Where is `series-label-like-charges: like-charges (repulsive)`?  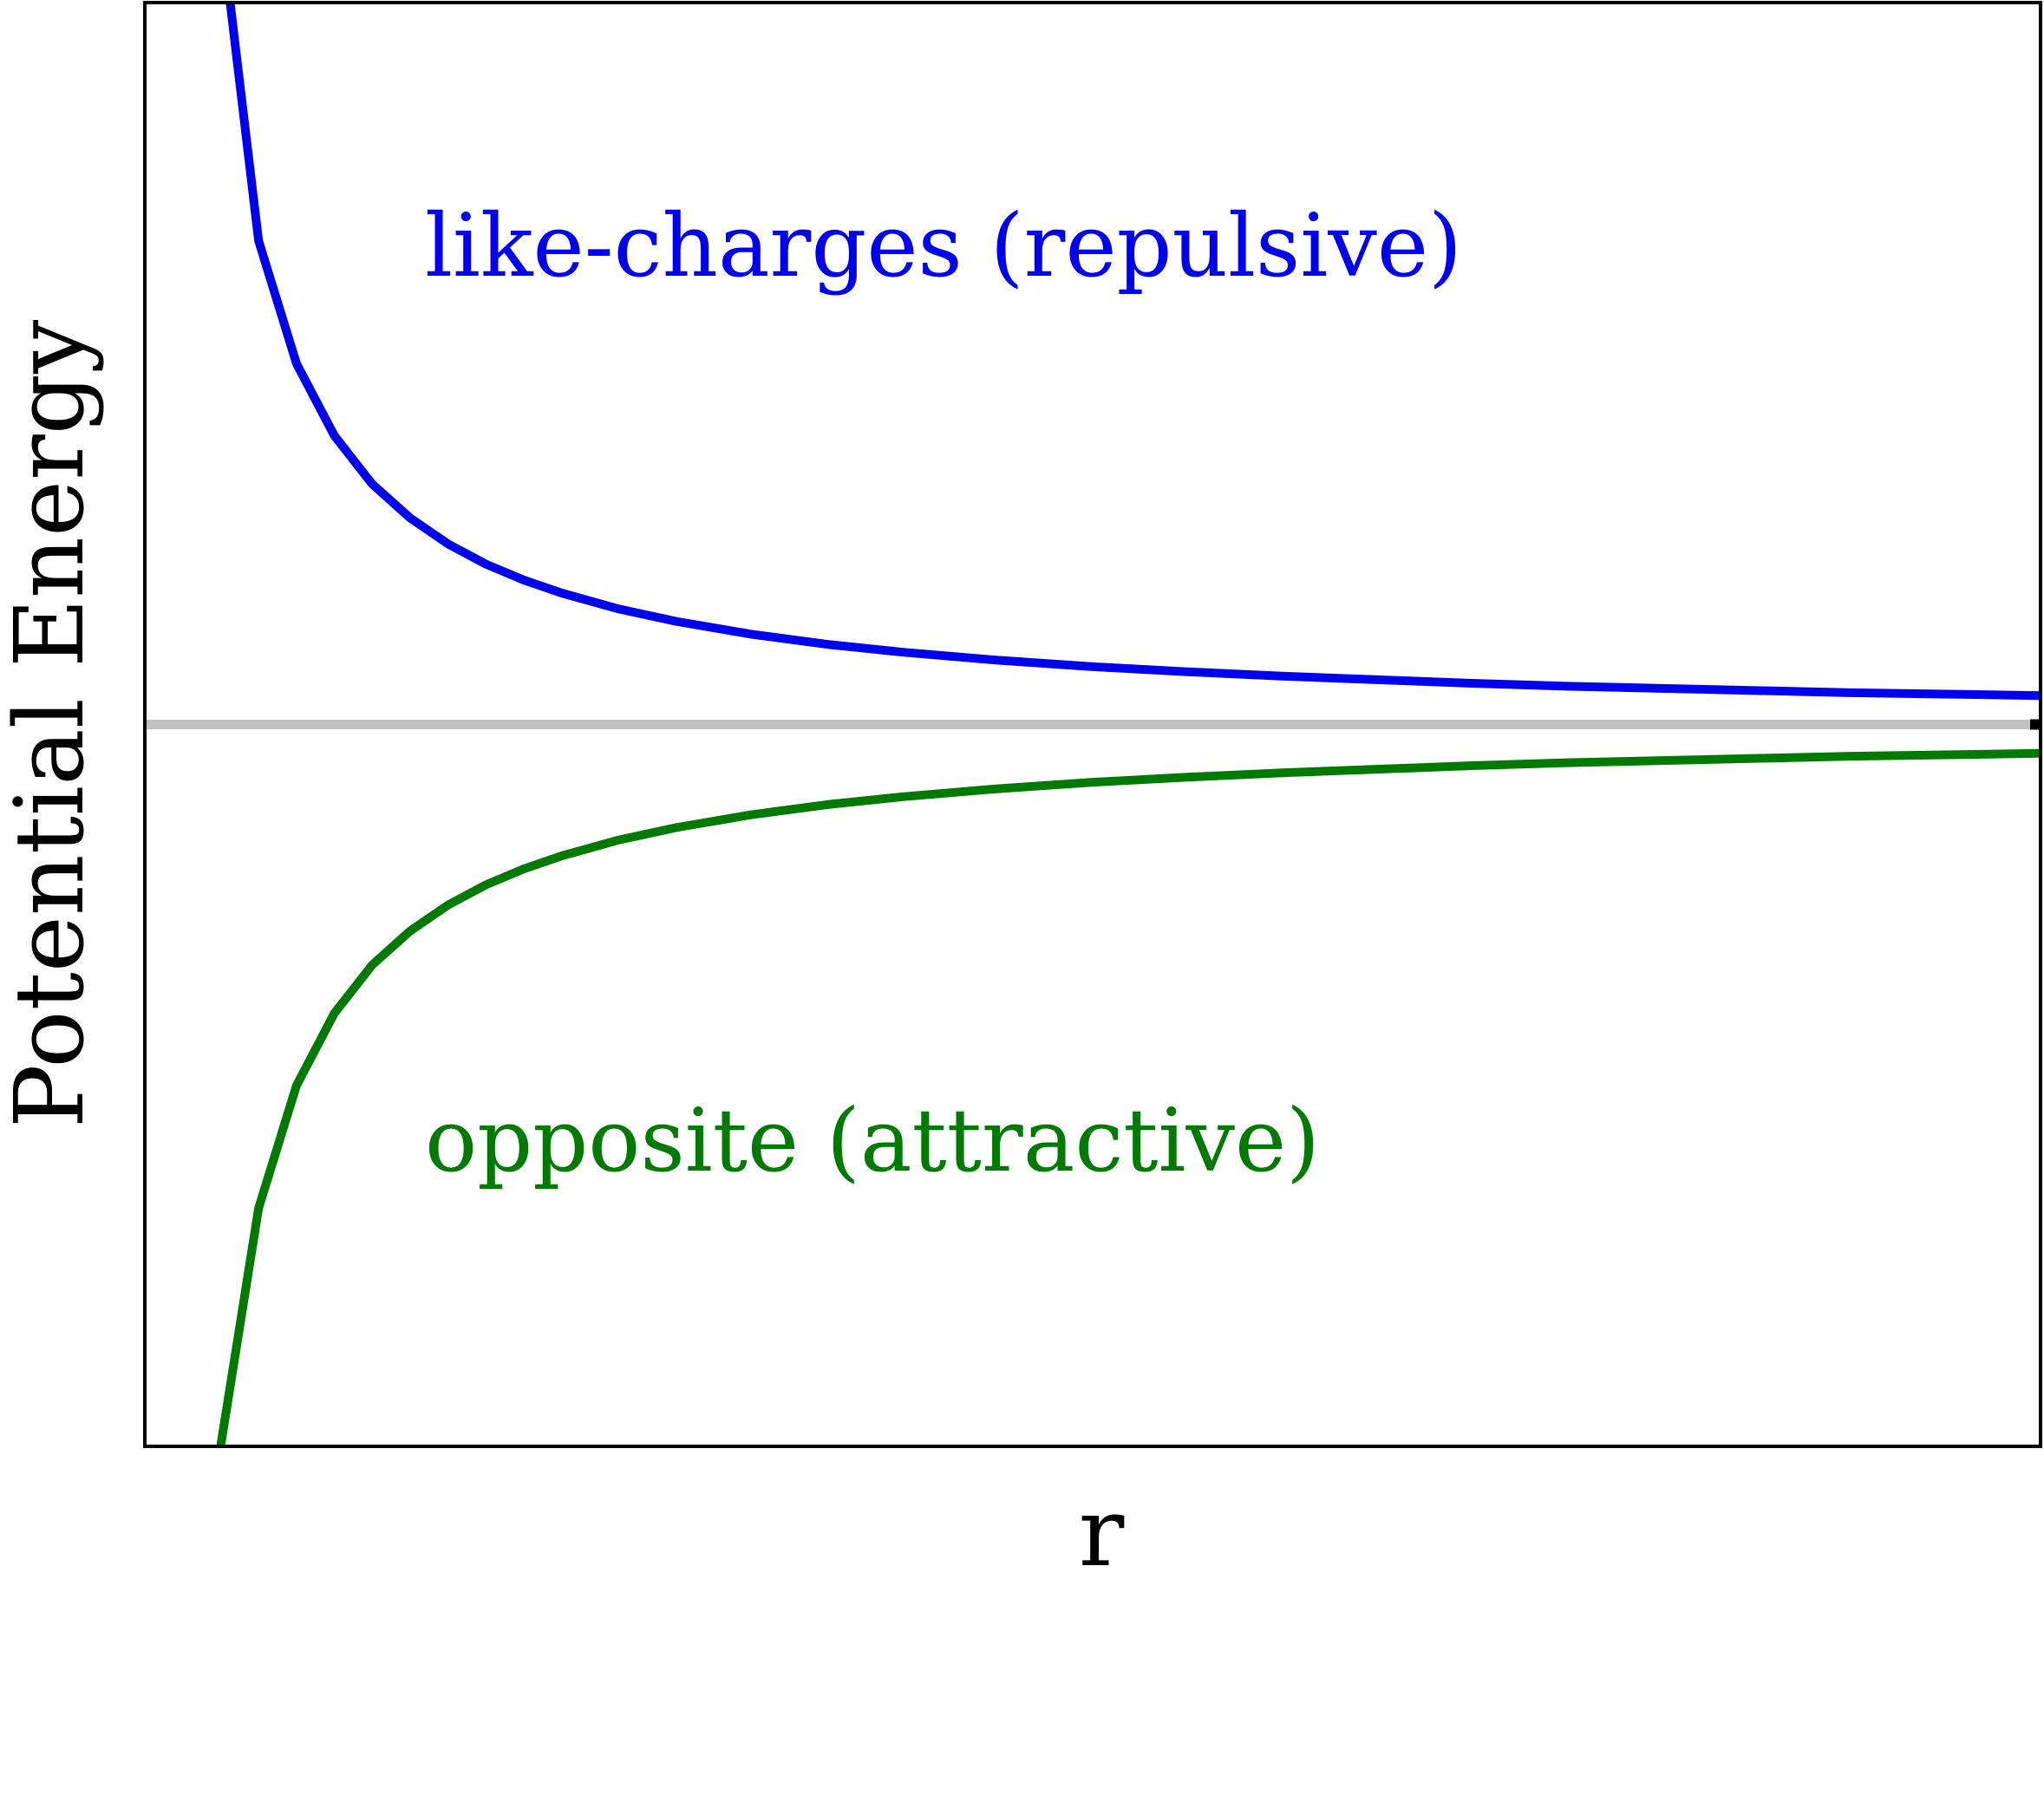 series-label-like-charges: like-charges (repulsive) is located at coordinates (943, 246).